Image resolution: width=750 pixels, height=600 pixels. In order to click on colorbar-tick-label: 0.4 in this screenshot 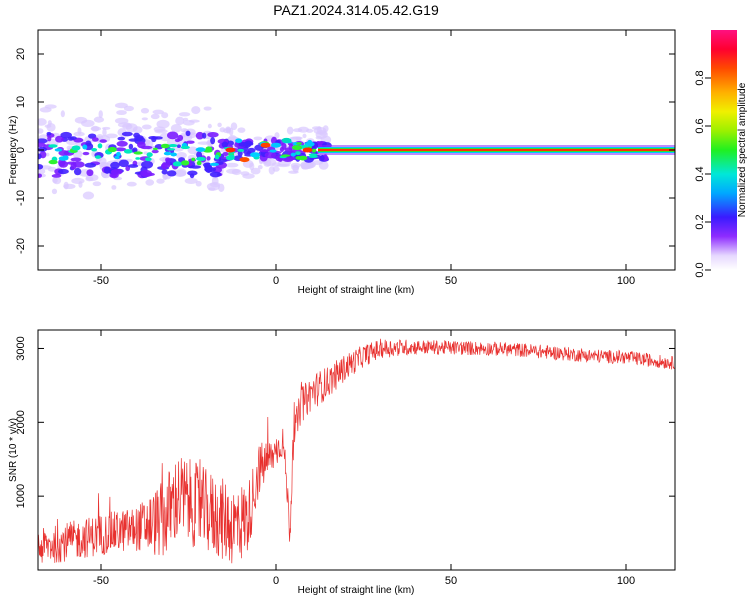, I will do `click(700, 173)`.